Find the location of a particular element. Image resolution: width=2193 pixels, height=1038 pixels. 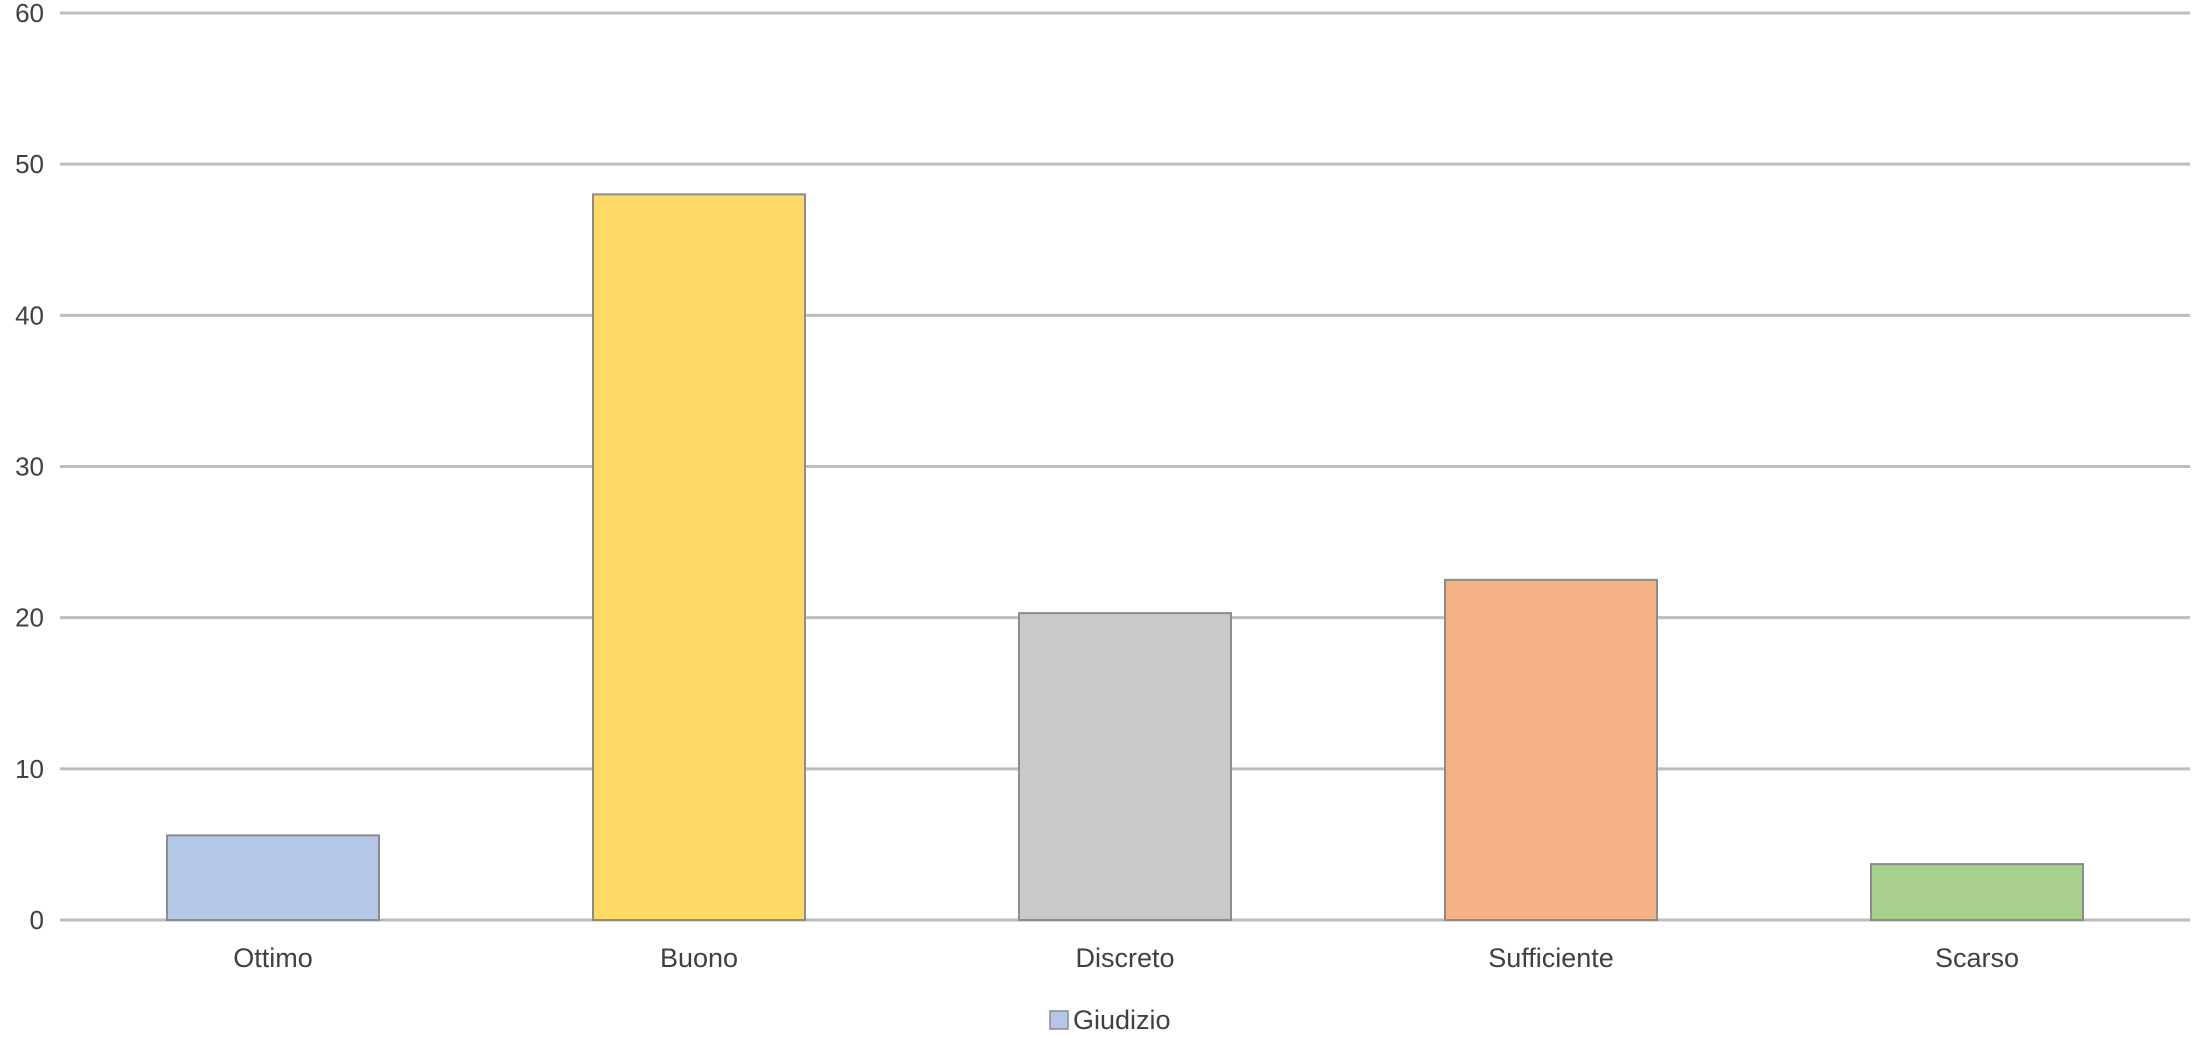

x-category-label: Buono is located at coordinates (699, 958).